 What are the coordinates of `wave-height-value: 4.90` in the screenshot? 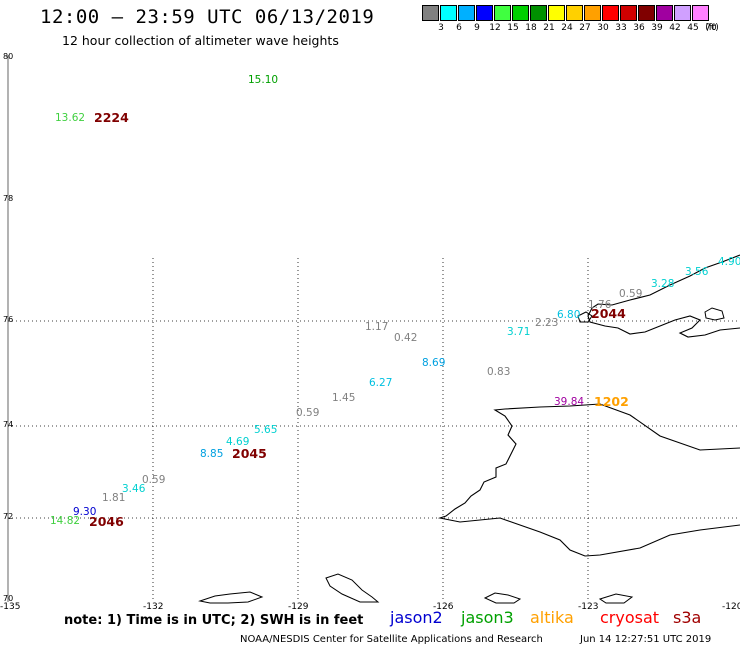 It's located at (729, 262).